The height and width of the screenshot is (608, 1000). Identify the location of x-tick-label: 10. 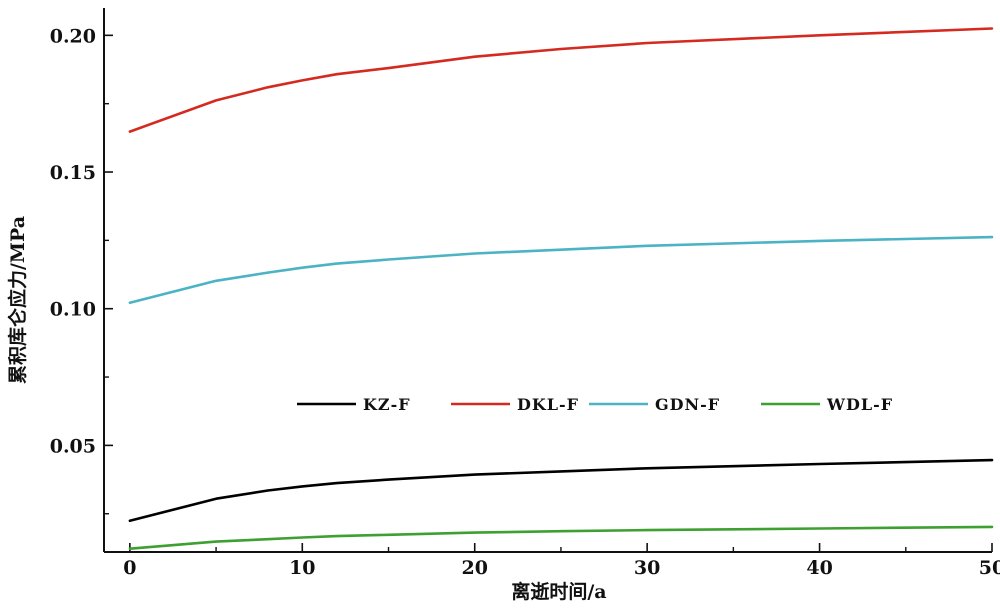
(302, 568).